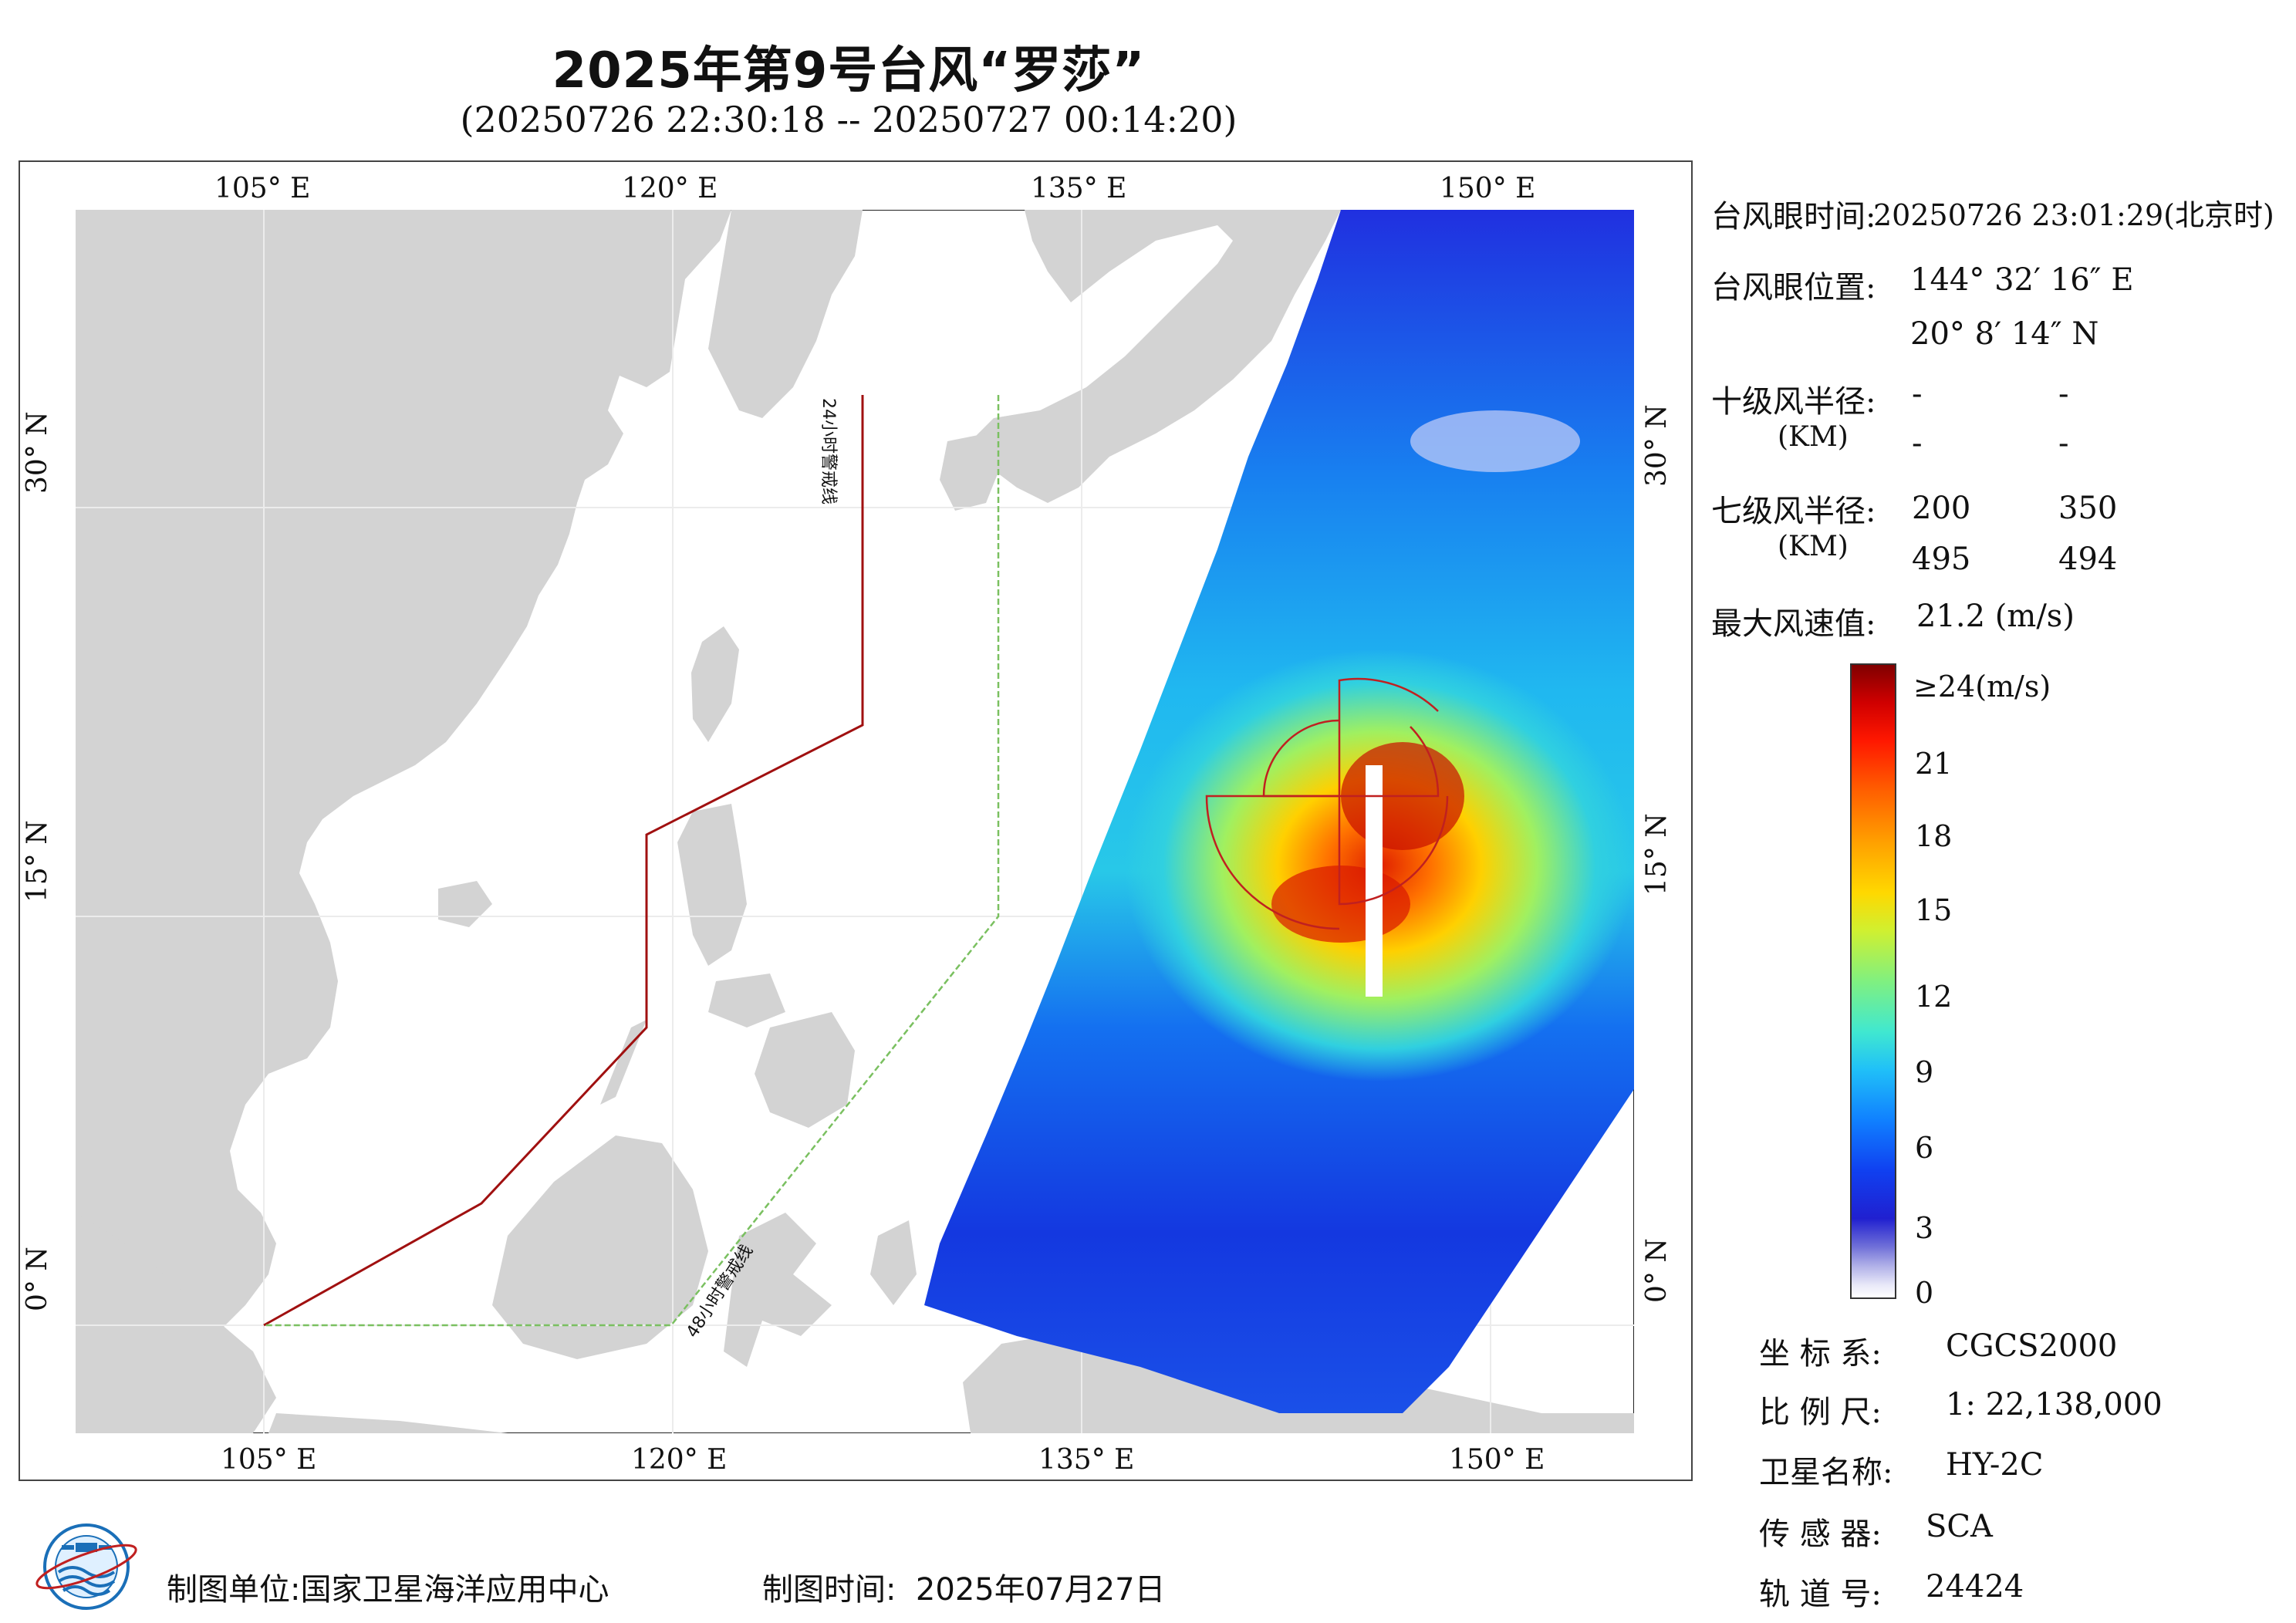  Describe the element at coordinates (670, 188) in the screenshot. I see `lon-label-top: 120° E` at that location.